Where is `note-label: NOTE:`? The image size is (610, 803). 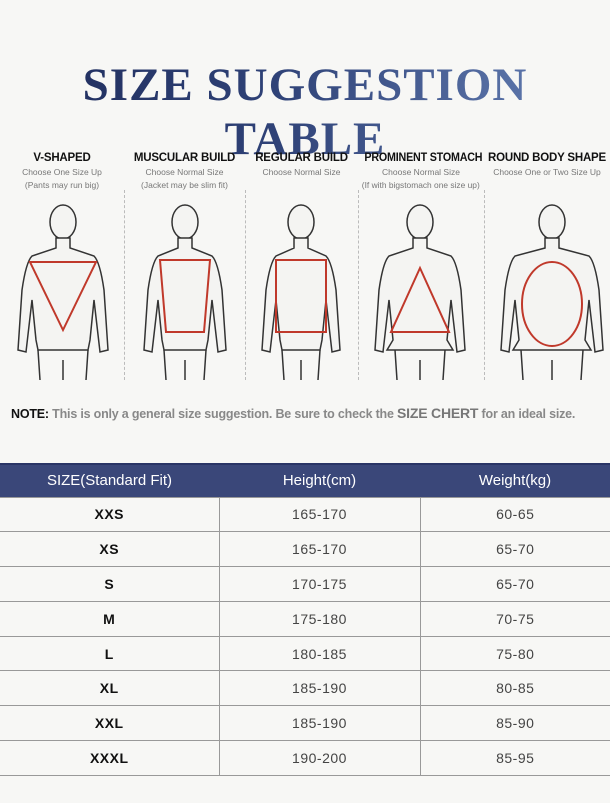
note-label: NOTE: is located at coordinates (30, 414).